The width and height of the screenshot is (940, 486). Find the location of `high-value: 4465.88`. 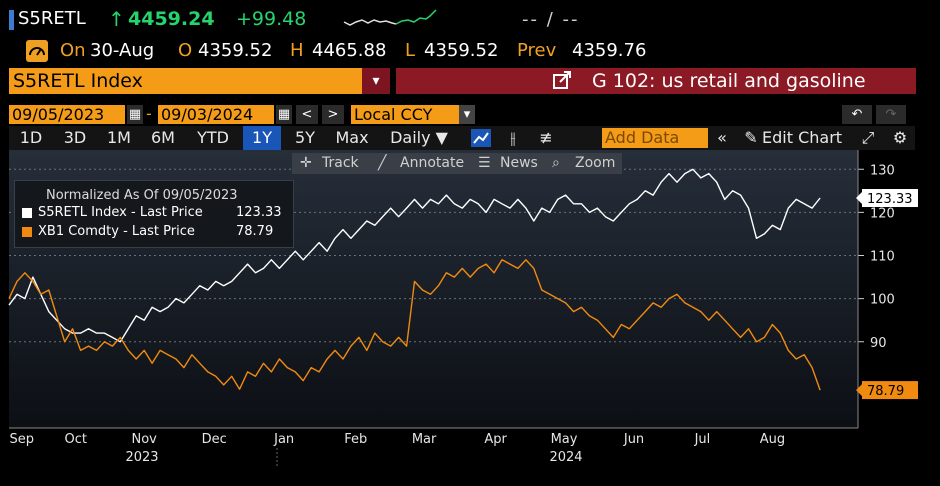

high-value: 4465.88 is located at coordinates (349, 50).